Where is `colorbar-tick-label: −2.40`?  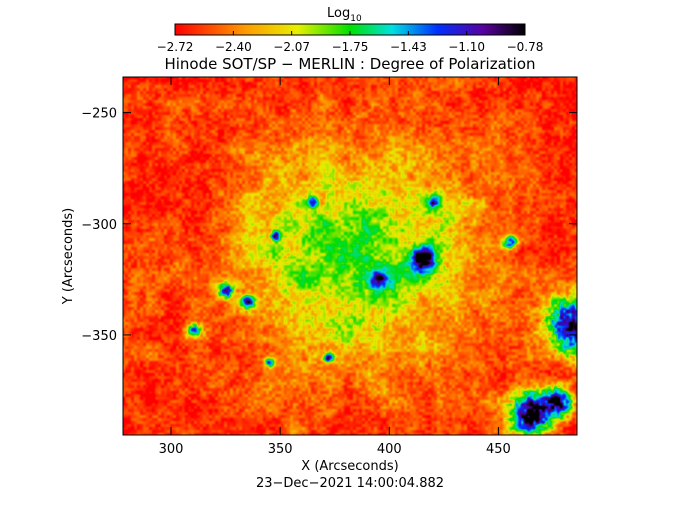
colorbar-tick-label: −2.40 is located at coordinates (233, 47).